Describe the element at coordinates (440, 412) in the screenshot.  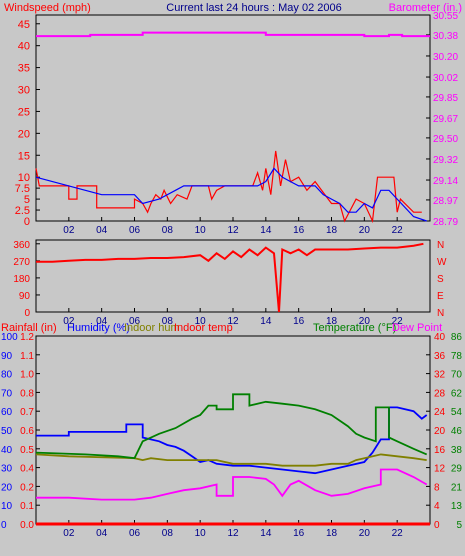
I see `temp-tick-left: 24` at that location.